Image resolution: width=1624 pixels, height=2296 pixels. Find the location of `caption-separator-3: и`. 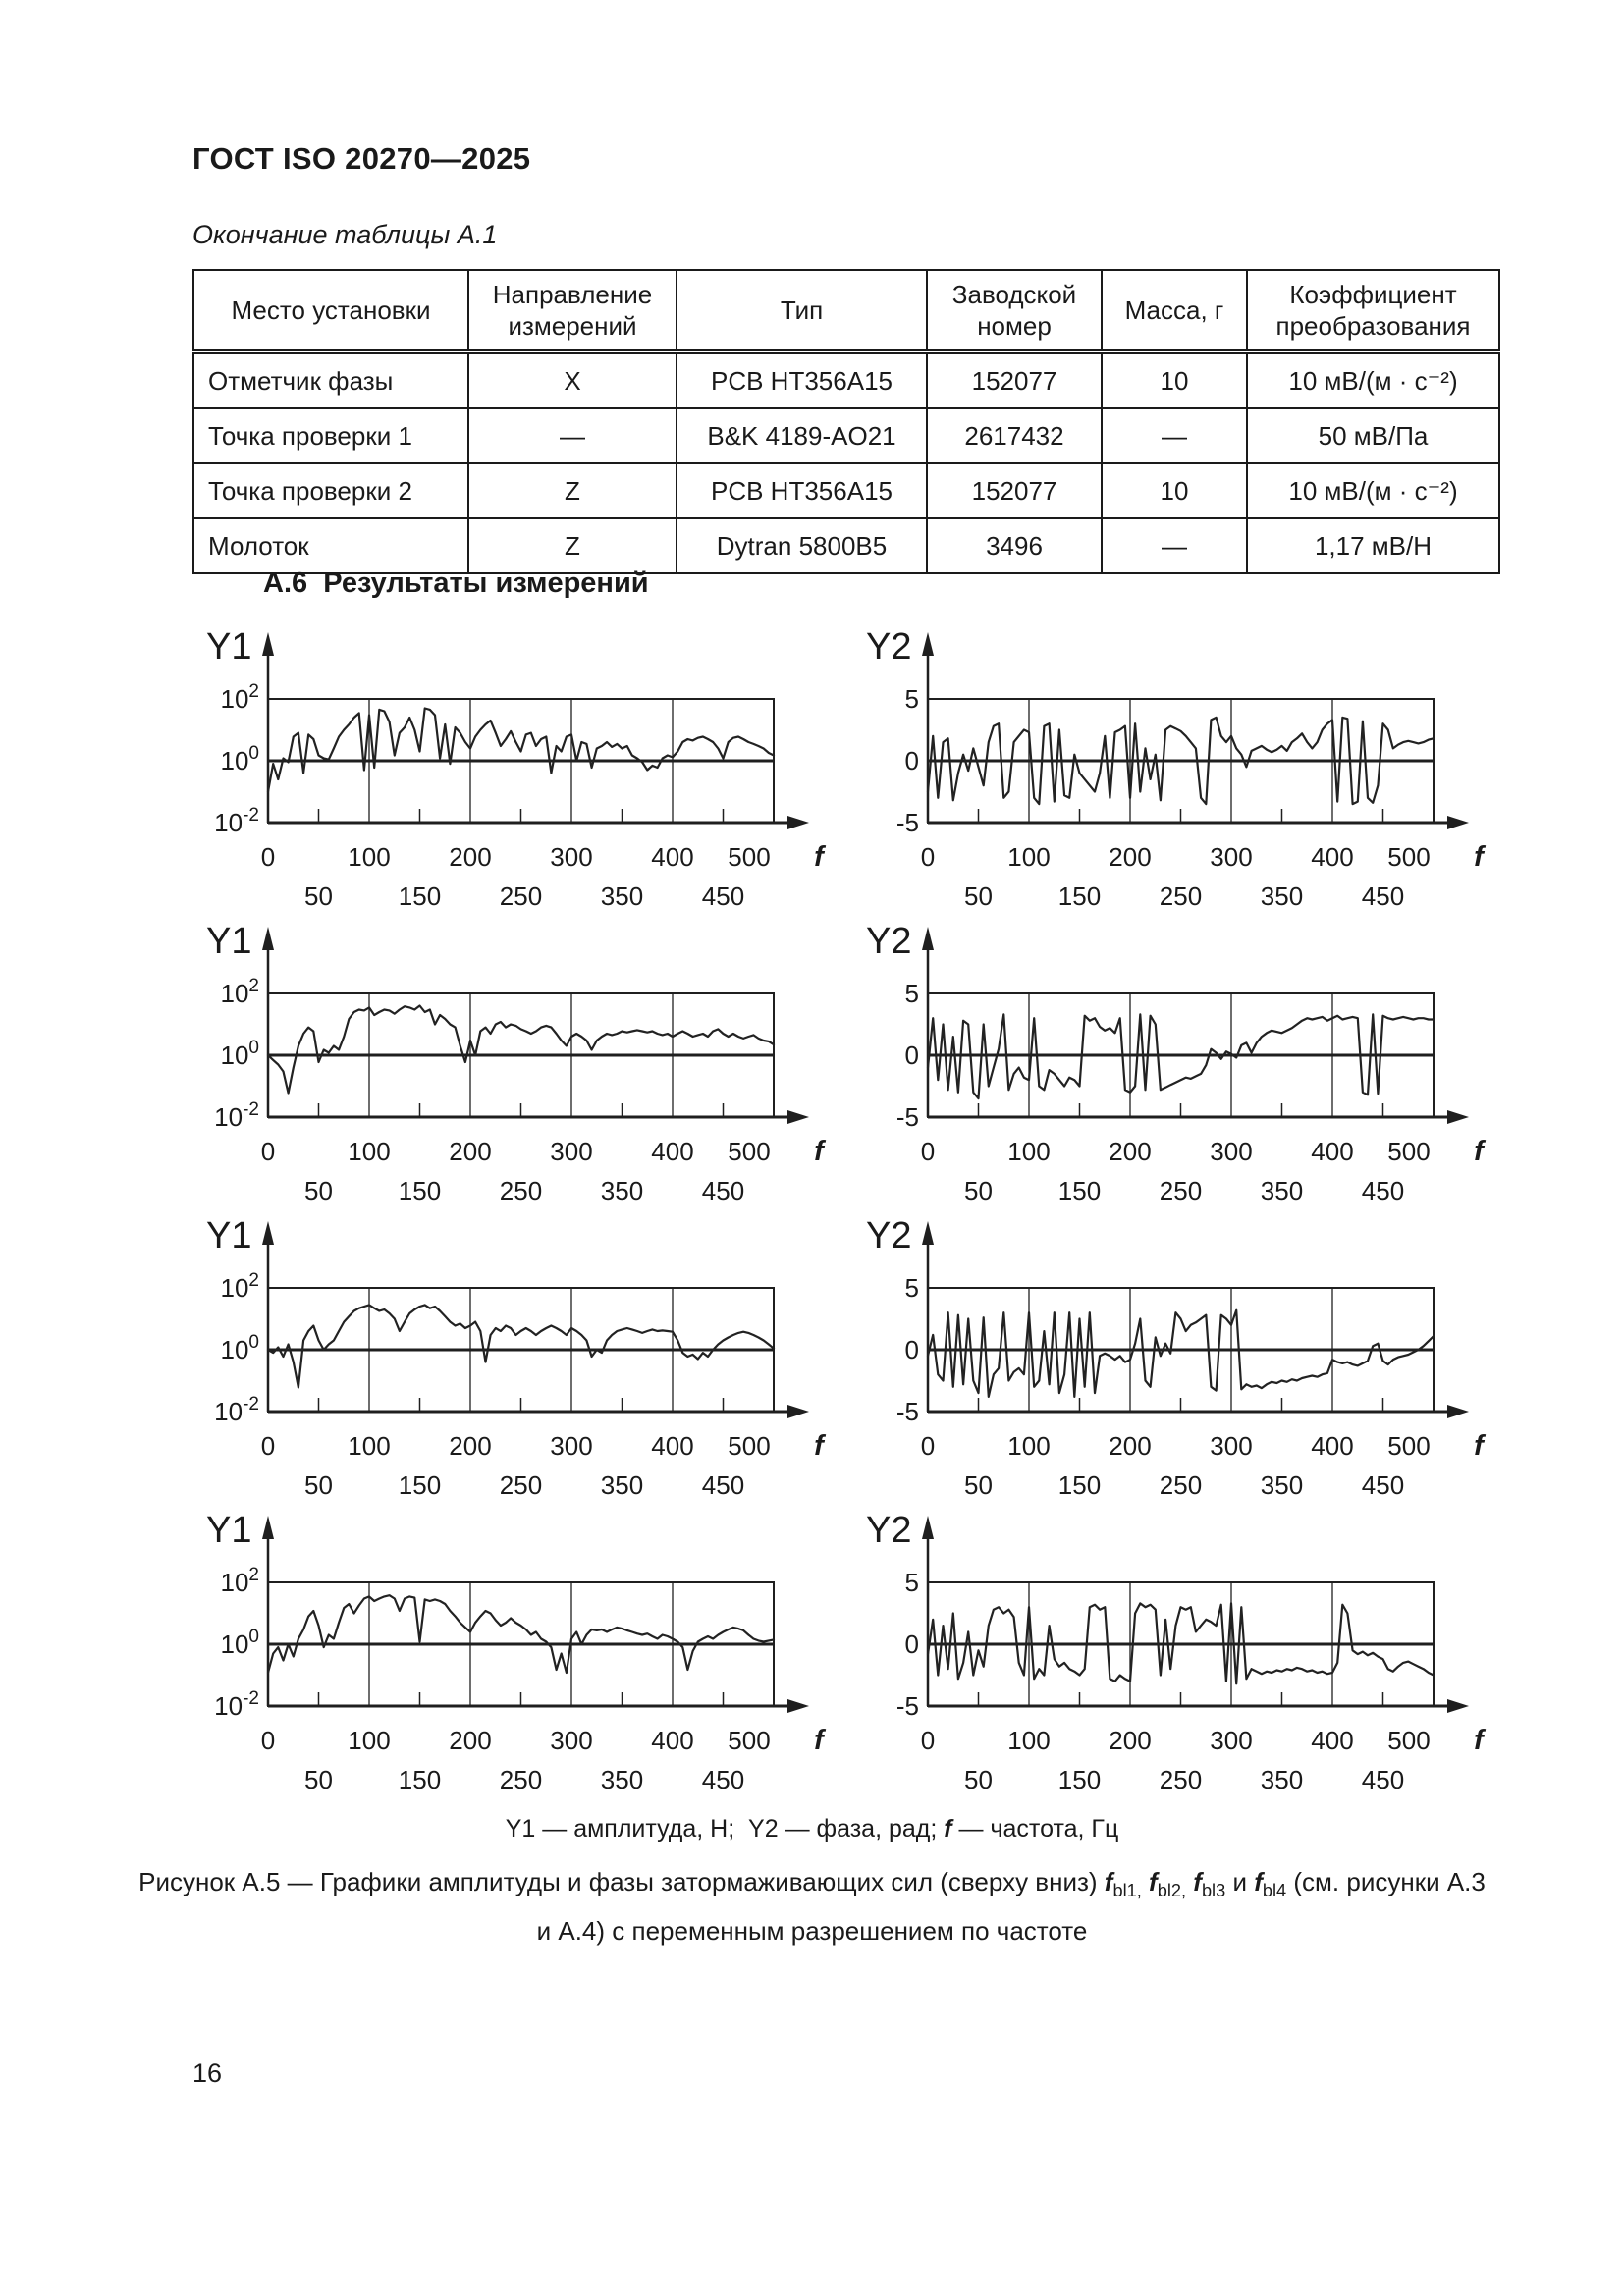

caption-separator-3: и is located at coordinates (1240, 1881).